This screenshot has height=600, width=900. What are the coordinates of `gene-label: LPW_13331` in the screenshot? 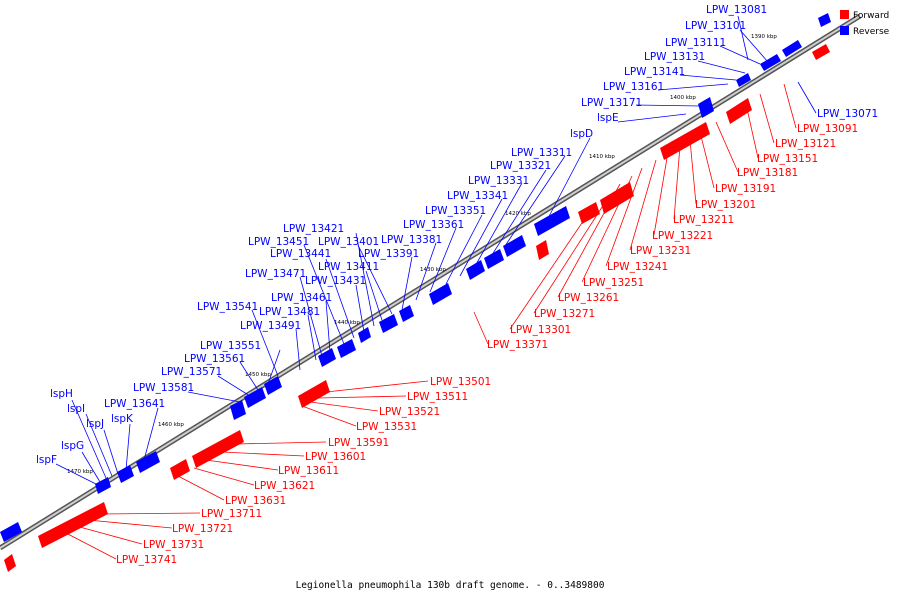 It's located at (498, 181).